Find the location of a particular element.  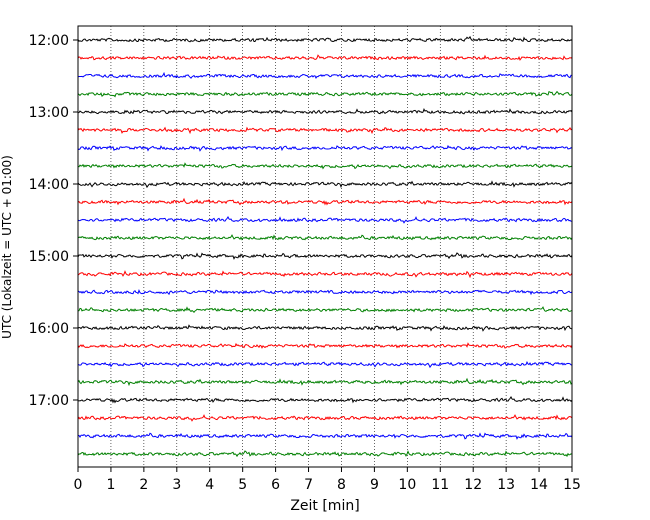

x-tick-label: 15 is located at coordinates (572, 485).